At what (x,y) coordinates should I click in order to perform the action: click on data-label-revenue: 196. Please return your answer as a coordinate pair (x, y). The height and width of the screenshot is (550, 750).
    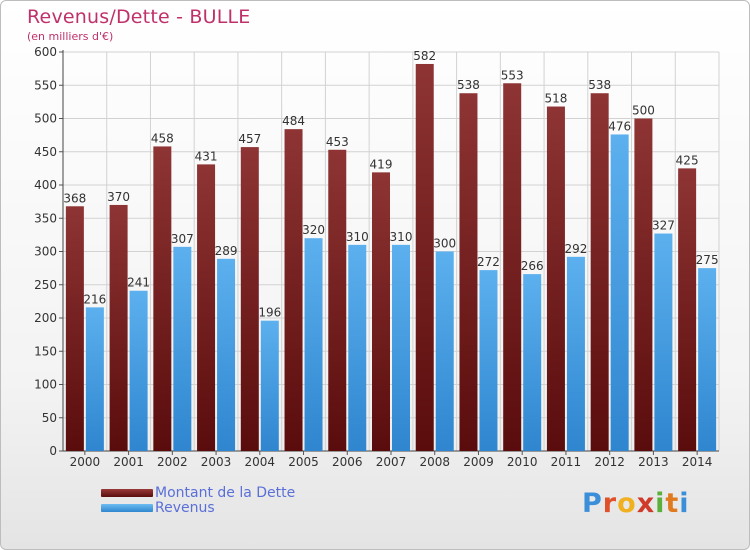
    Looking at the image, I should click on (269, 313).